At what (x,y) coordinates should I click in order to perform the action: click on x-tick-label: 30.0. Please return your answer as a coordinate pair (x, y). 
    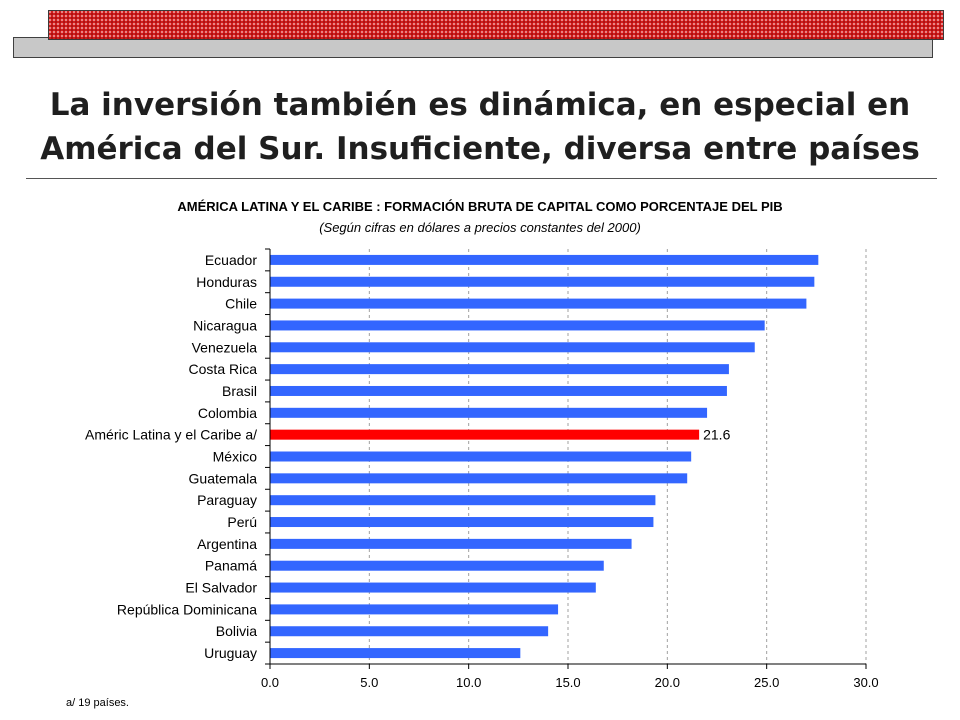
    Looking at the image, I should click on (865, 682).